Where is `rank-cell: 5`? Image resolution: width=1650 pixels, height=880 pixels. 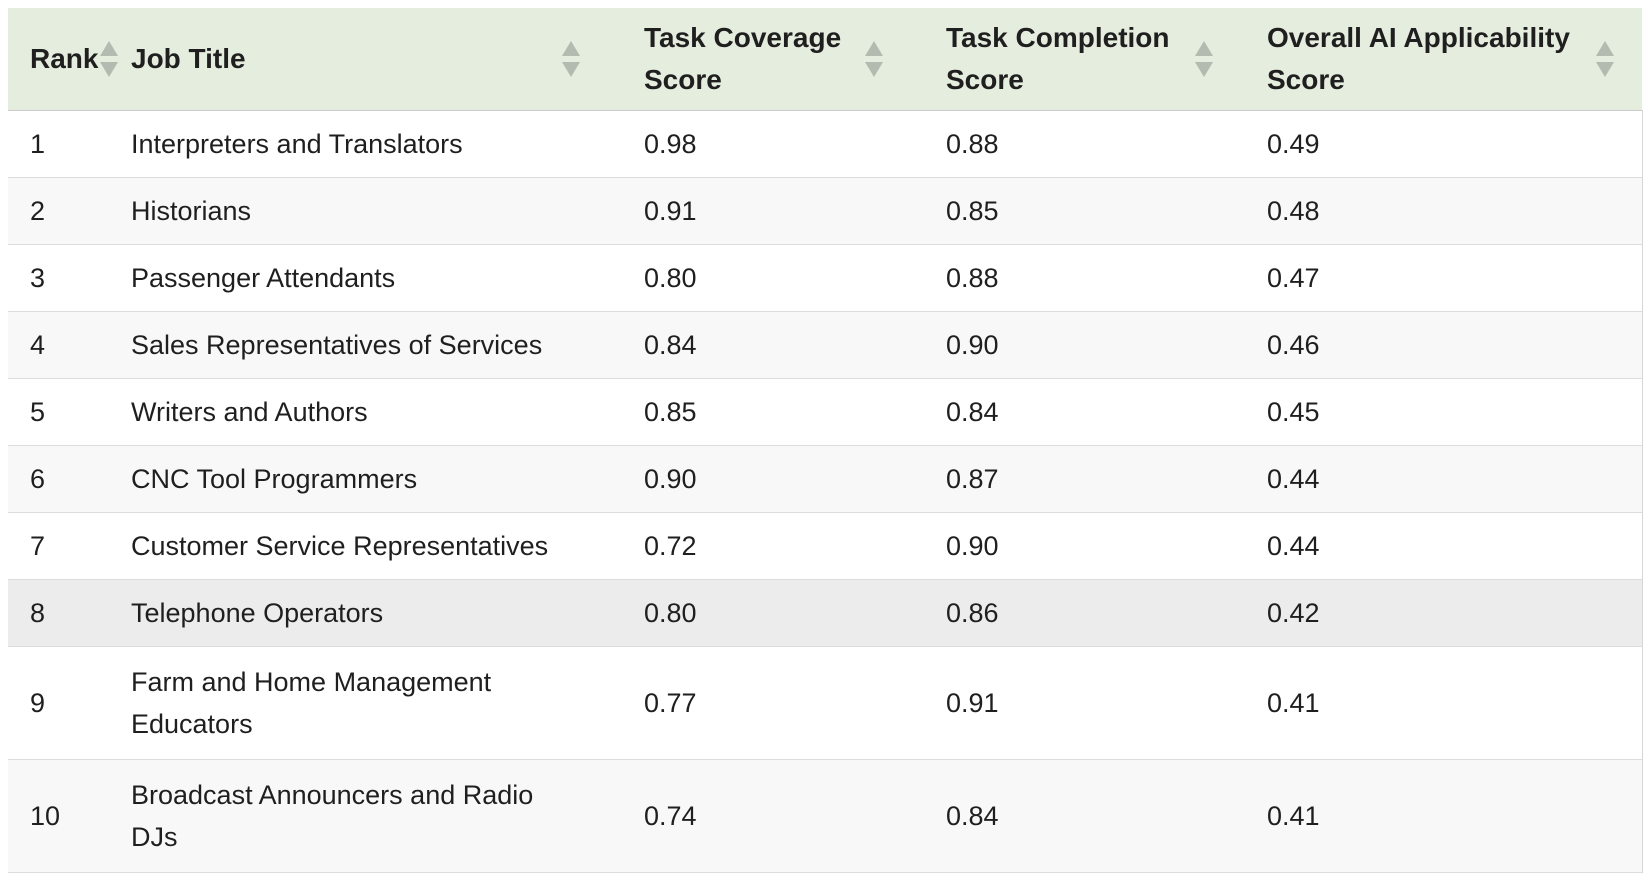
rank-cell: 5 is located at coordinates (38, 412).